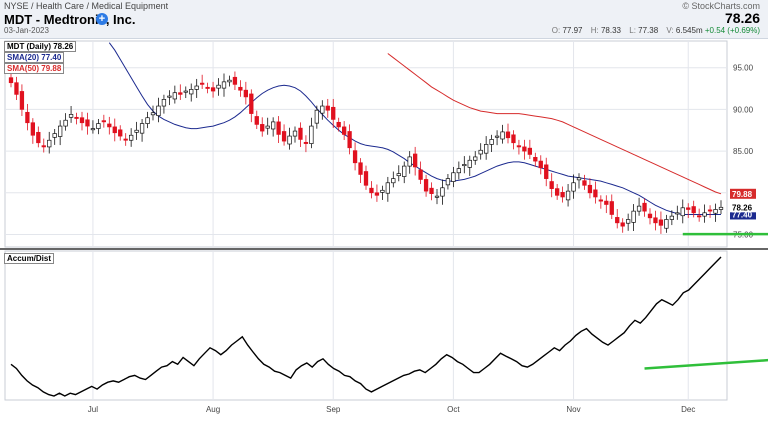  What do you see at coordinates (93, 409) in the screenshot?
I see `x-tick-label: Jul` at bounding box center [93, 409].